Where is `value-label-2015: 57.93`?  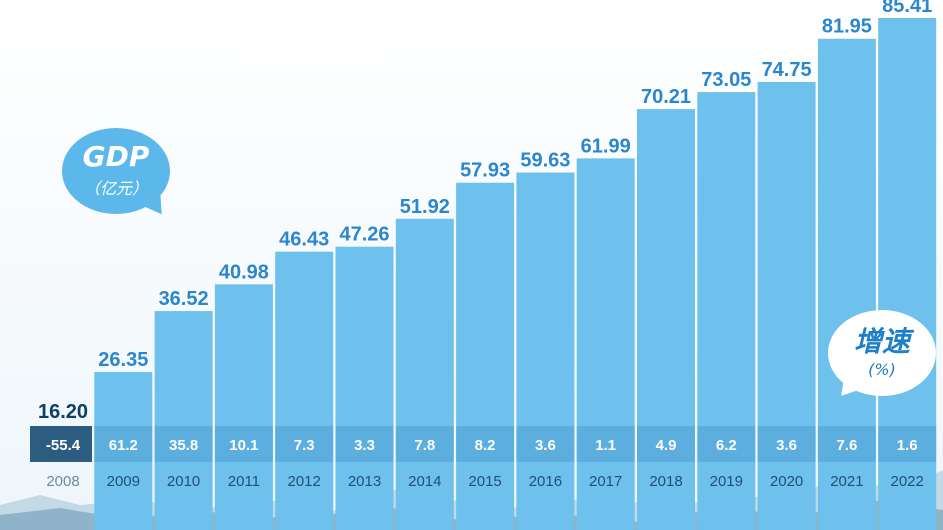
value-label-2015: 57.93 is located at coordinates (485, 171).